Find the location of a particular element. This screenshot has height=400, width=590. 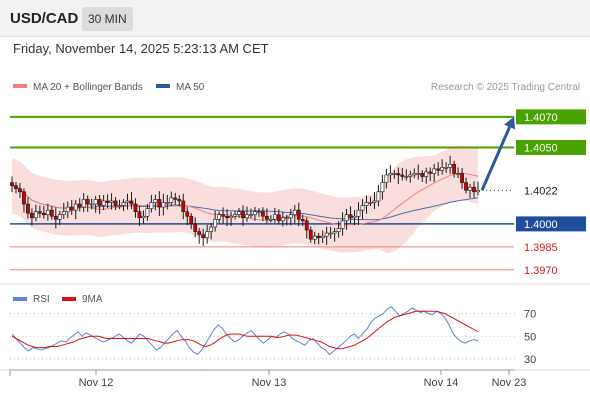

legend-label: MA 50 is located at coordinates (190, 87).